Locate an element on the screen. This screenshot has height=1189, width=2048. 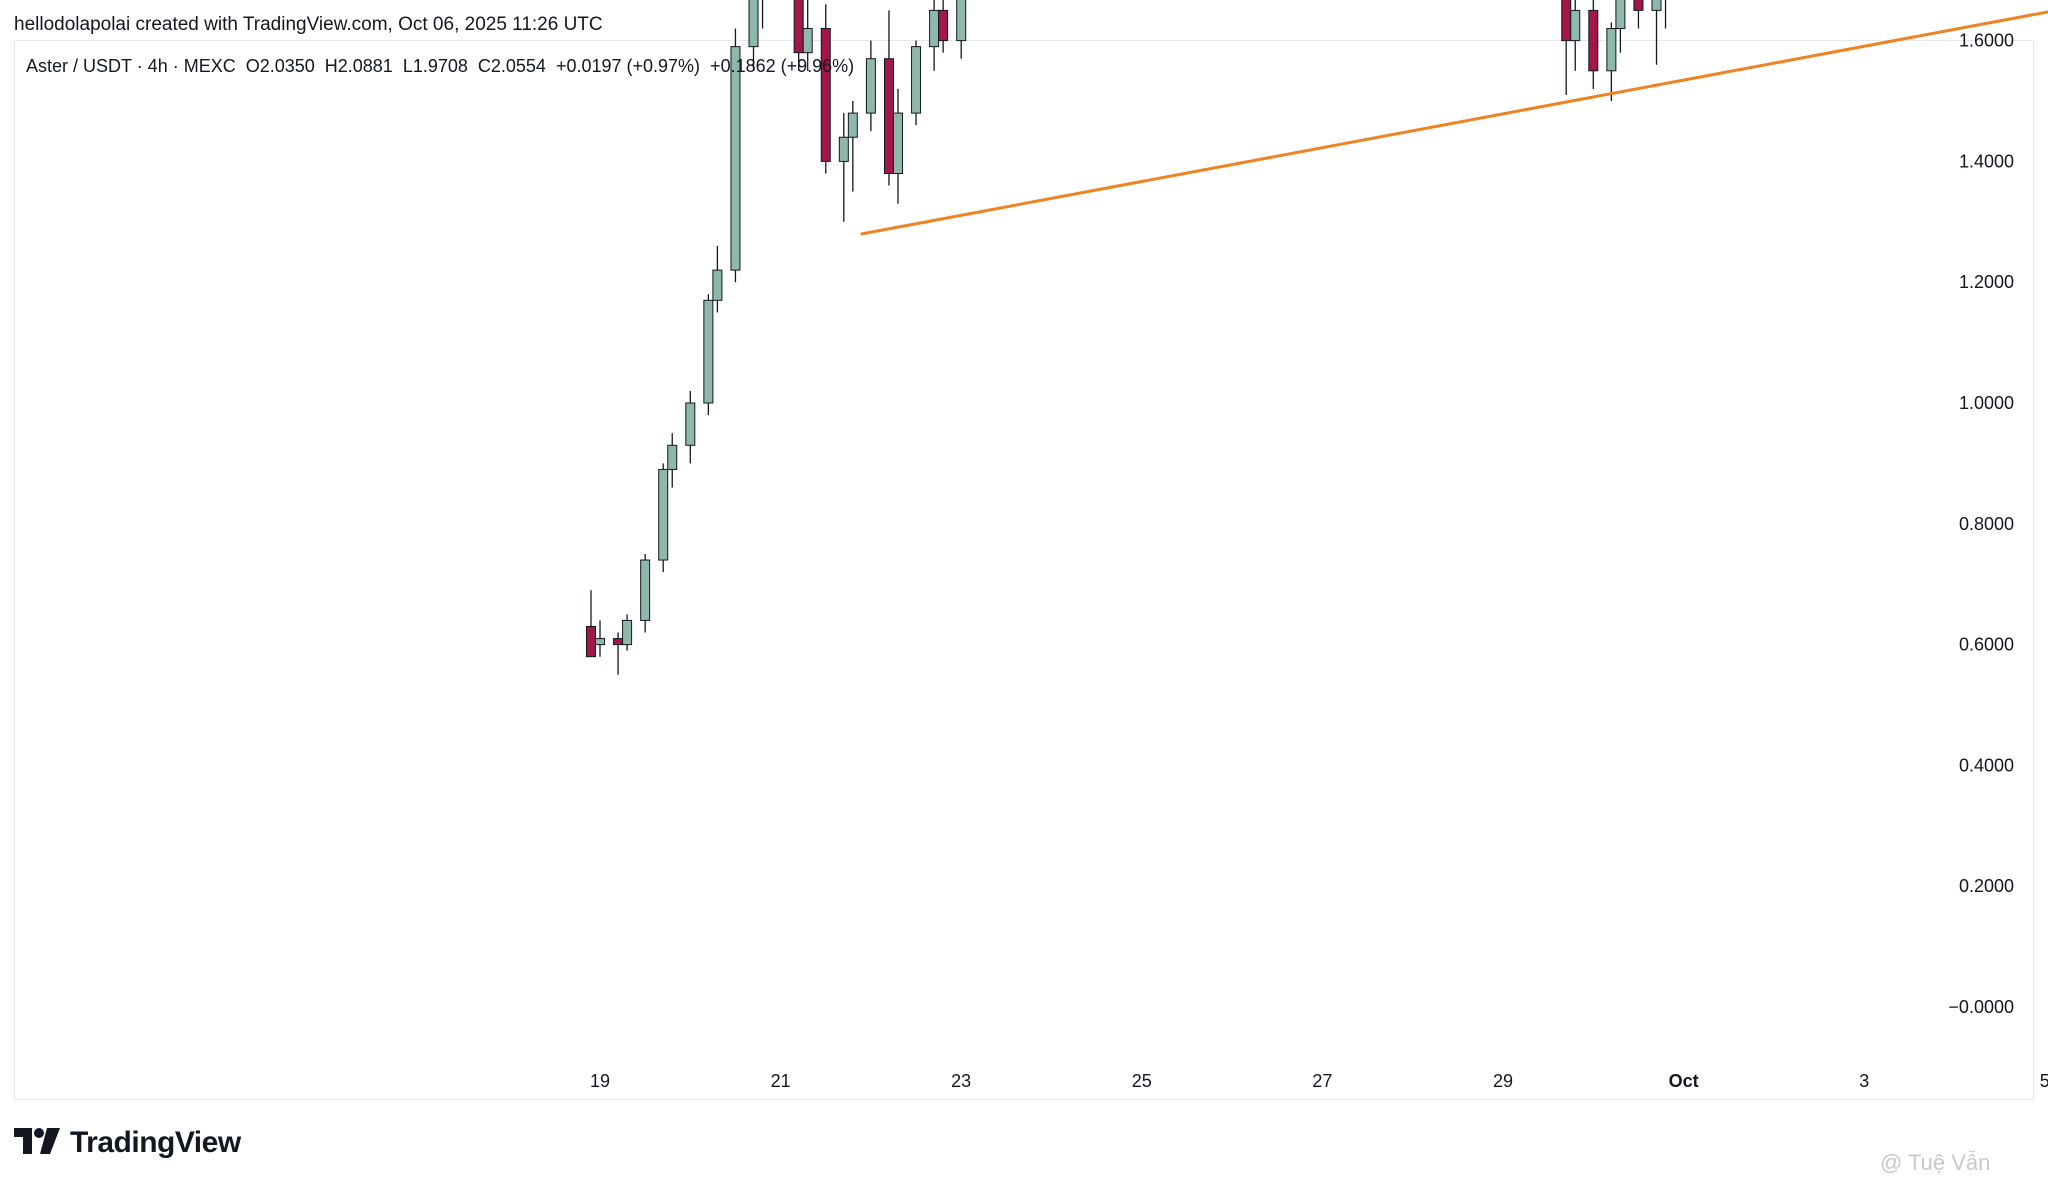
x-tick-label: 25 is located at coordinates (1142, 1081).